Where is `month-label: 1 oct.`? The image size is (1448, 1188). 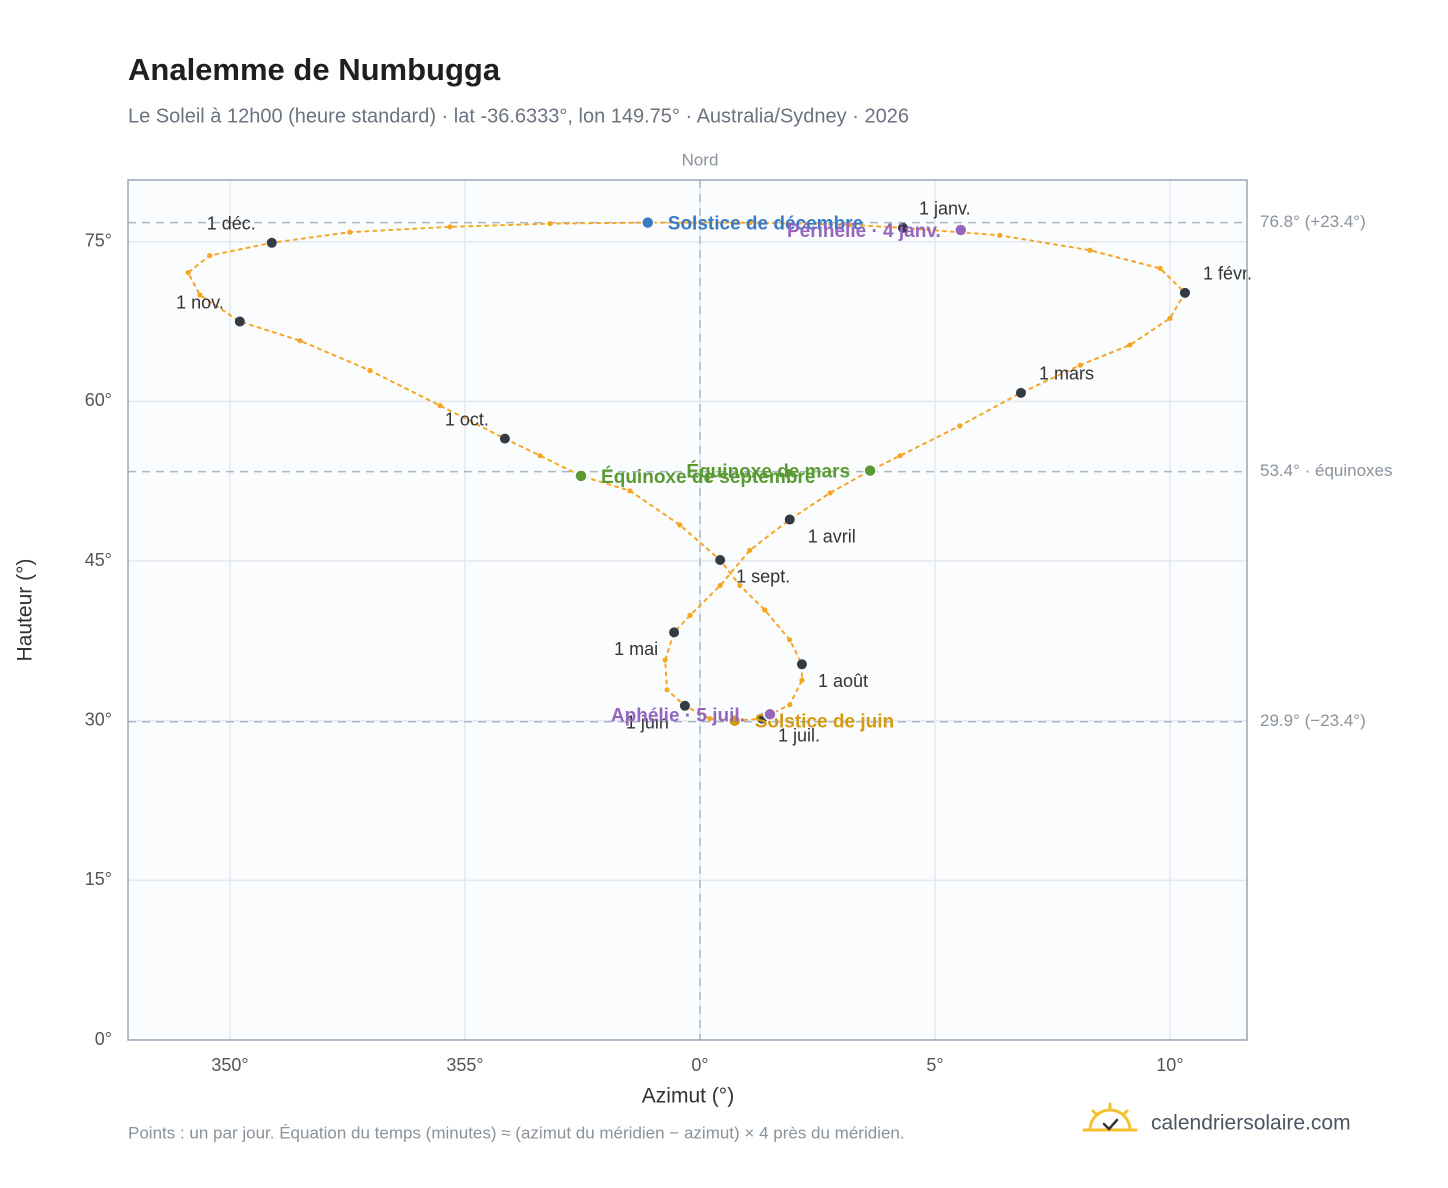 month-label: 1 oct. is located at coordinates (467, 419).